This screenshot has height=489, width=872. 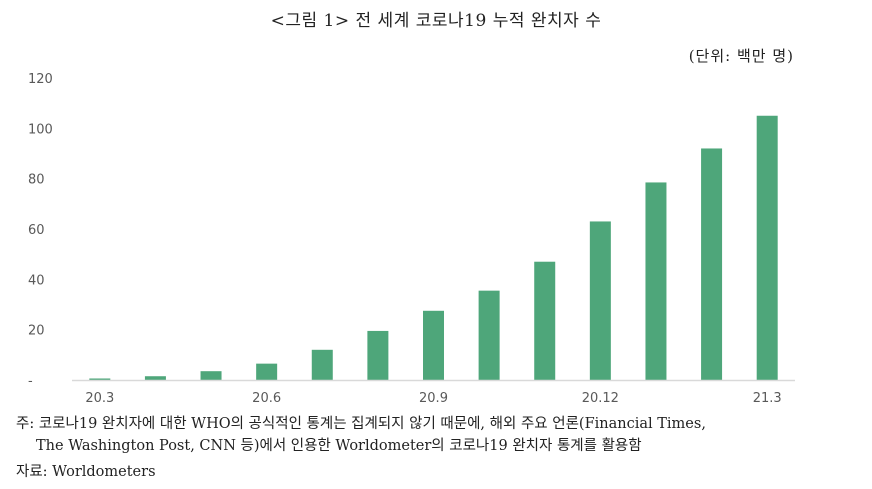 What do you see at coordinates (436, 21) in the screenshot?
I see `figure-title: <그림 1> 전 세계 코로나19 누적 완치자 수` at bounding box center [436, 21].